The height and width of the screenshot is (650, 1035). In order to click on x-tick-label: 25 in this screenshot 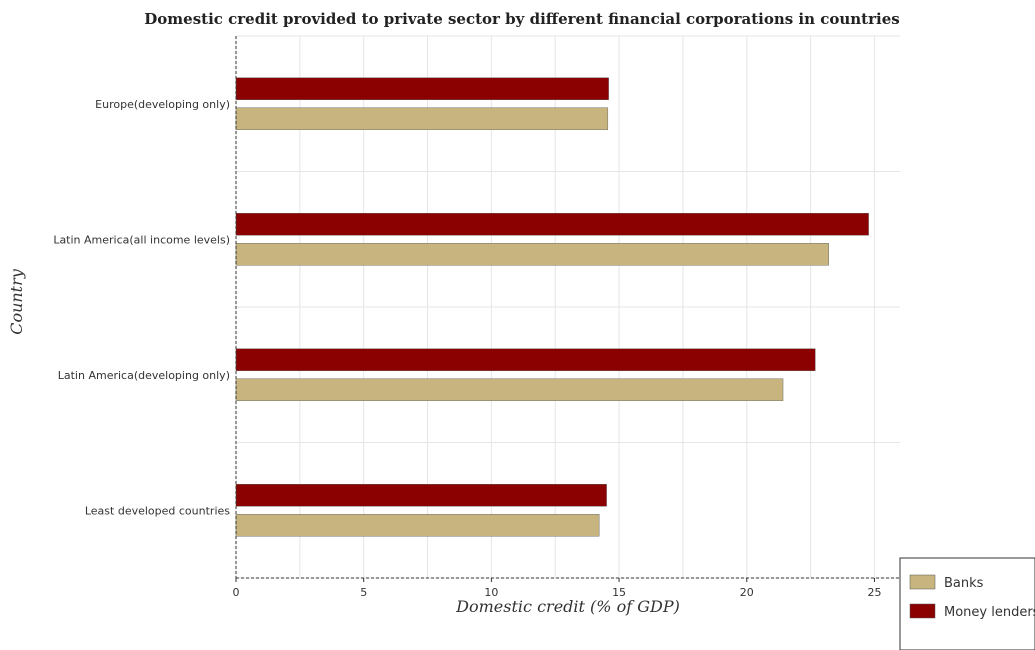, I will do `click(874, 592)`.